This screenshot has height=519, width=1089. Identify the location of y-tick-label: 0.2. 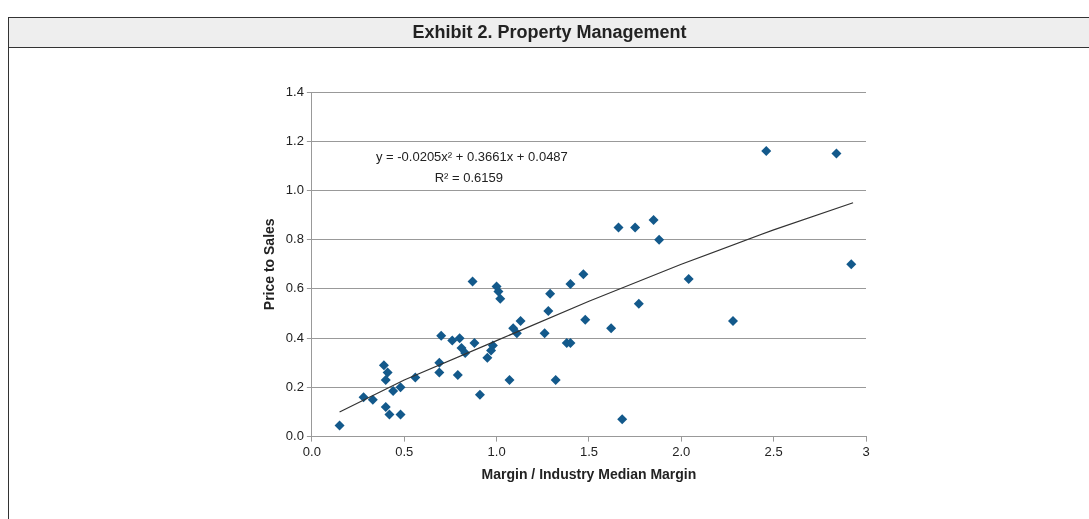
(294, 386).